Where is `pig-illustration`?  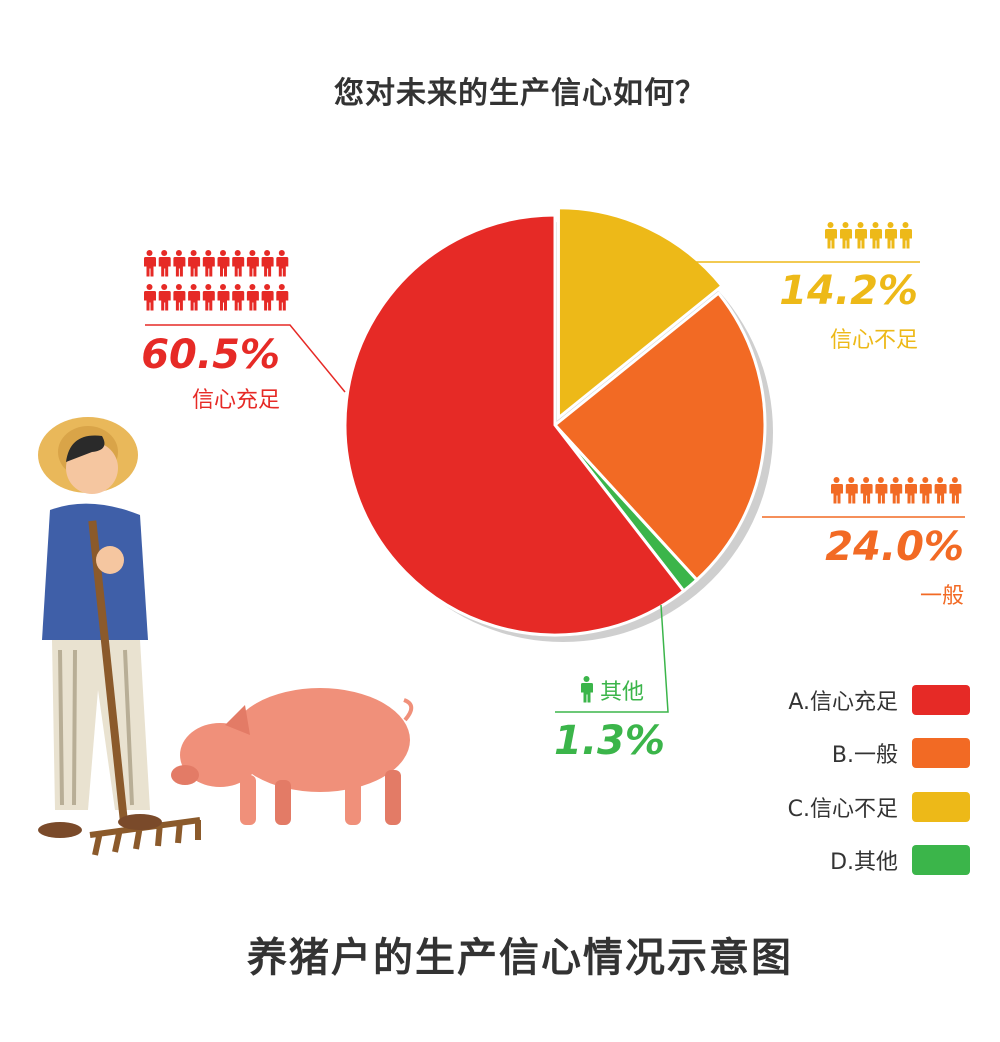 pig-illustration is located at coordinates (292, 756).